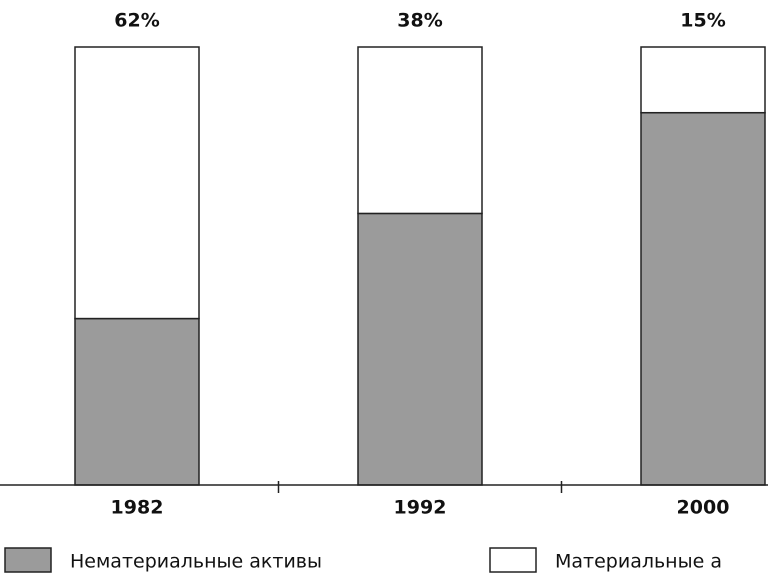 The width and height of the screenshot is (768, 583). I want to click on value-label: 38%, so click(419, 21).